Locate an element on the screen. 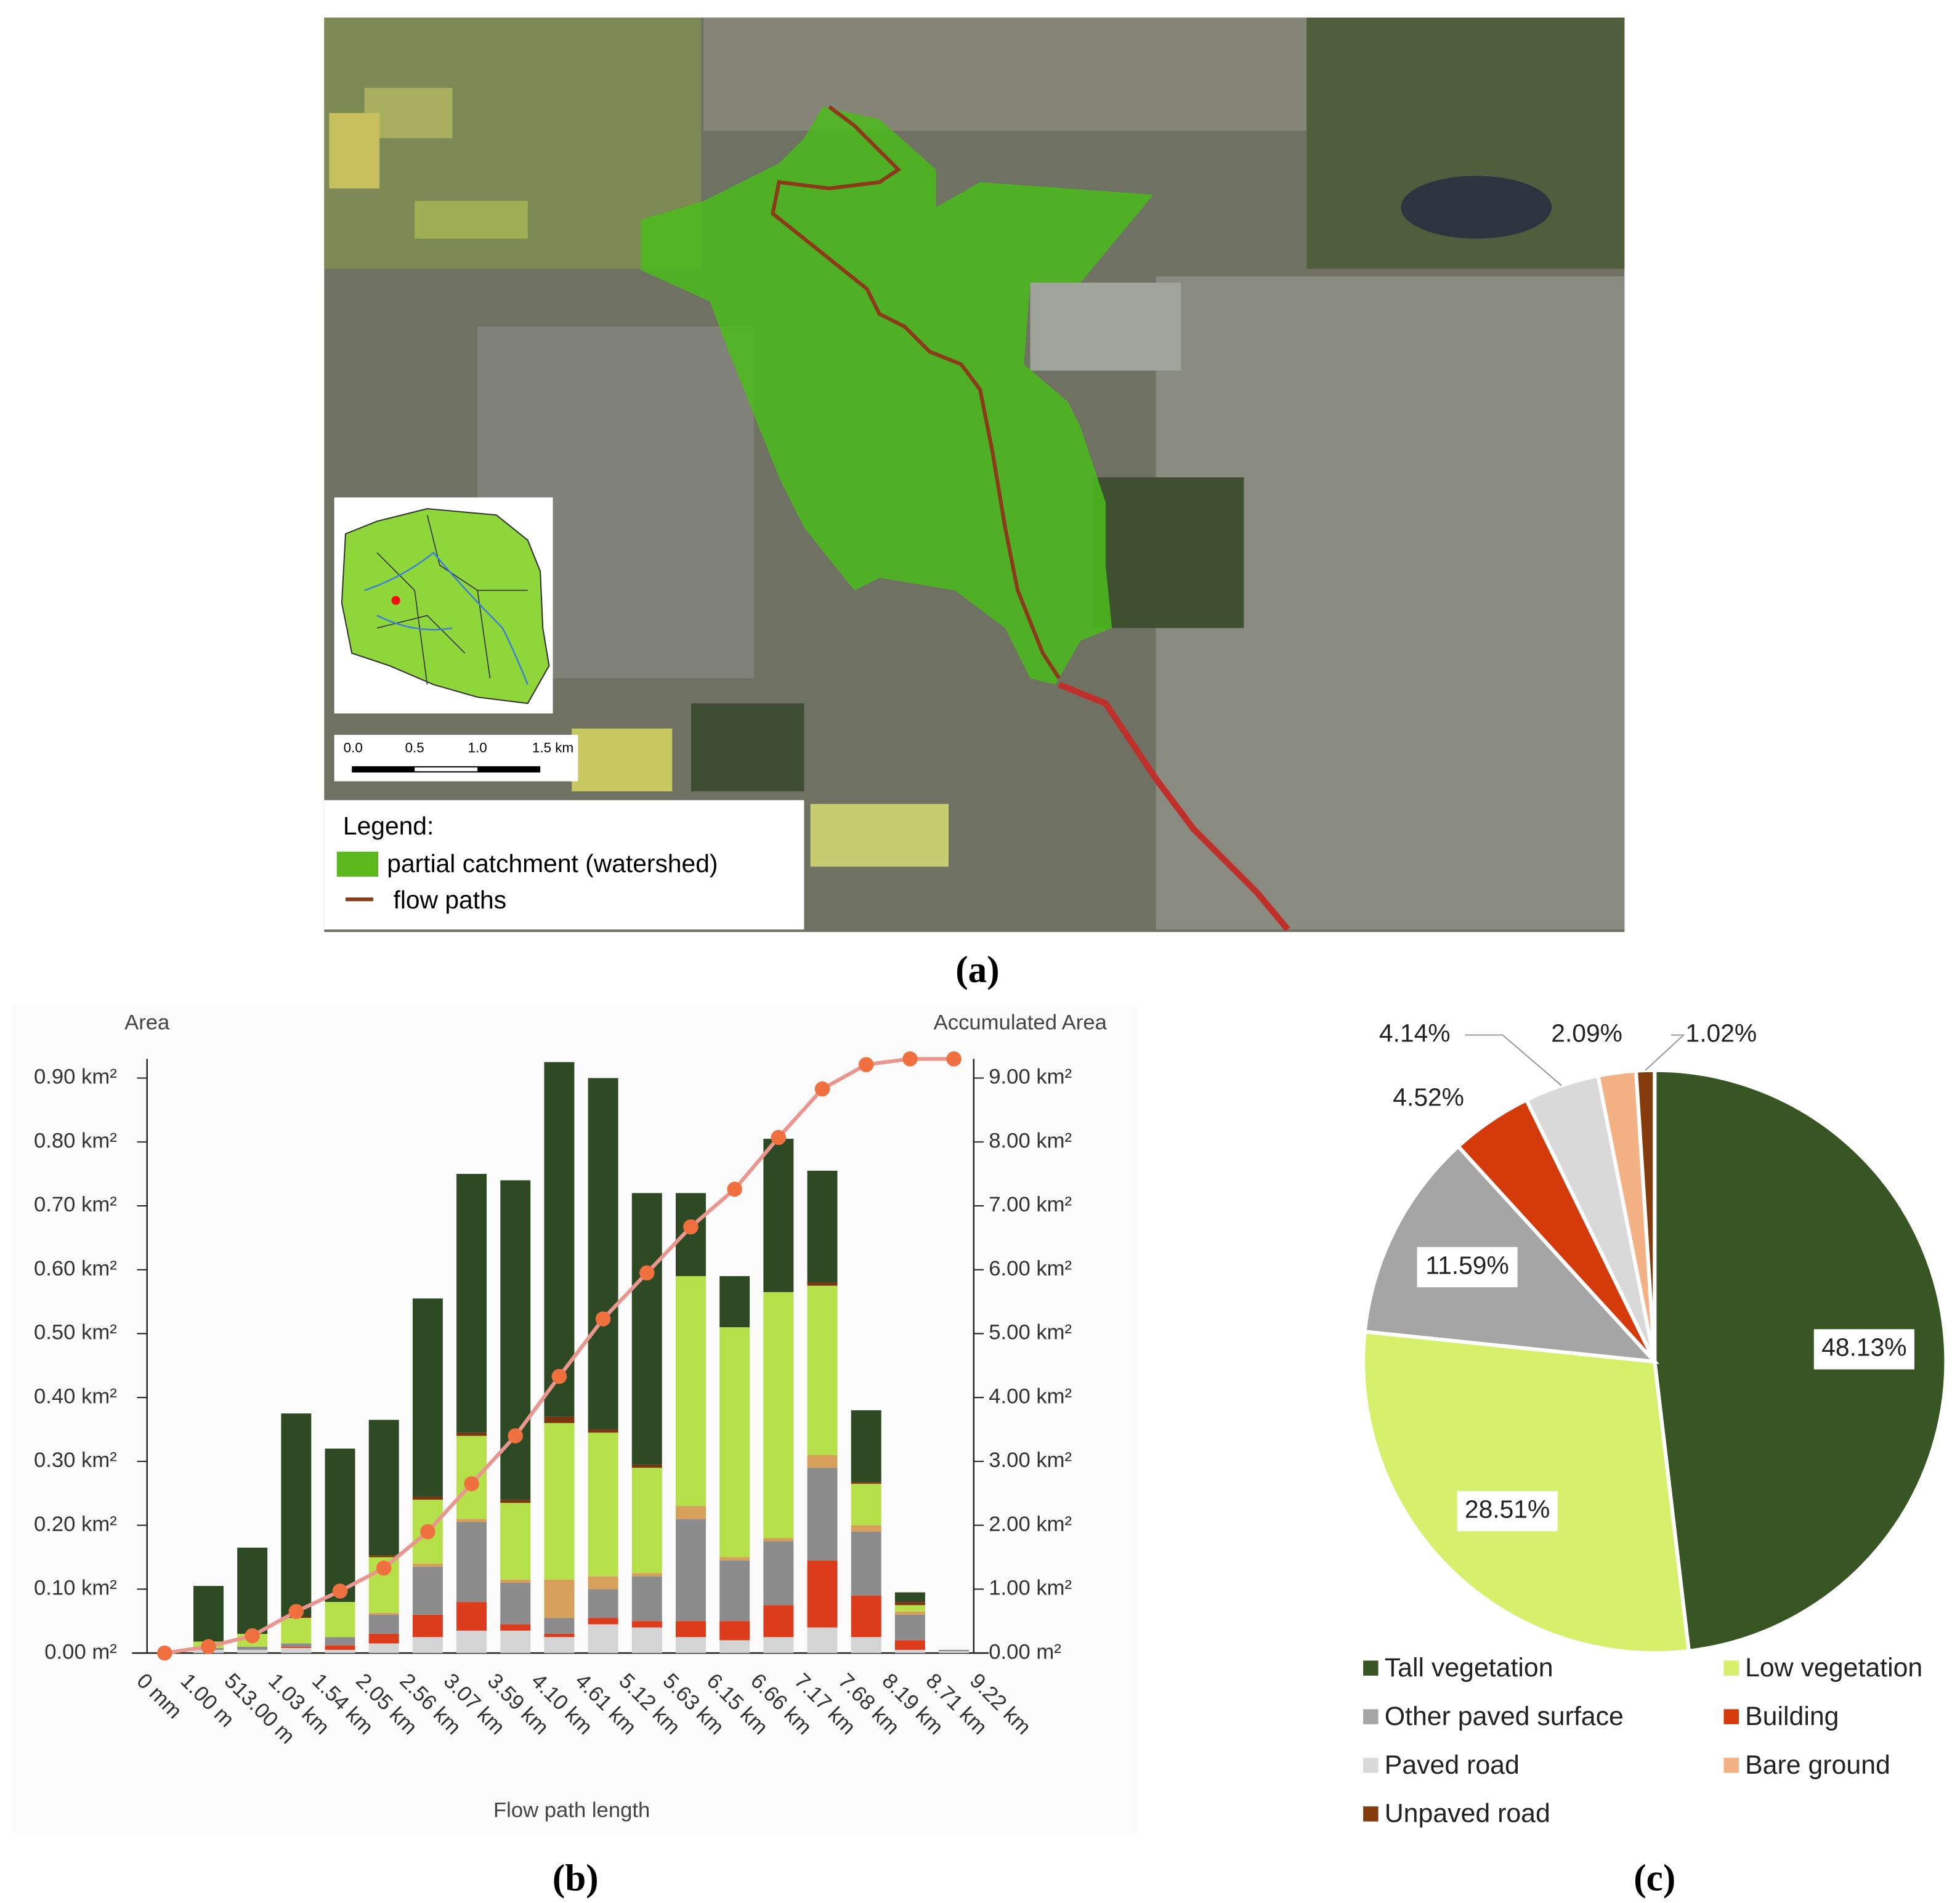  y-tick-label: 0.10 km² is located at coordinates (75, 1588).